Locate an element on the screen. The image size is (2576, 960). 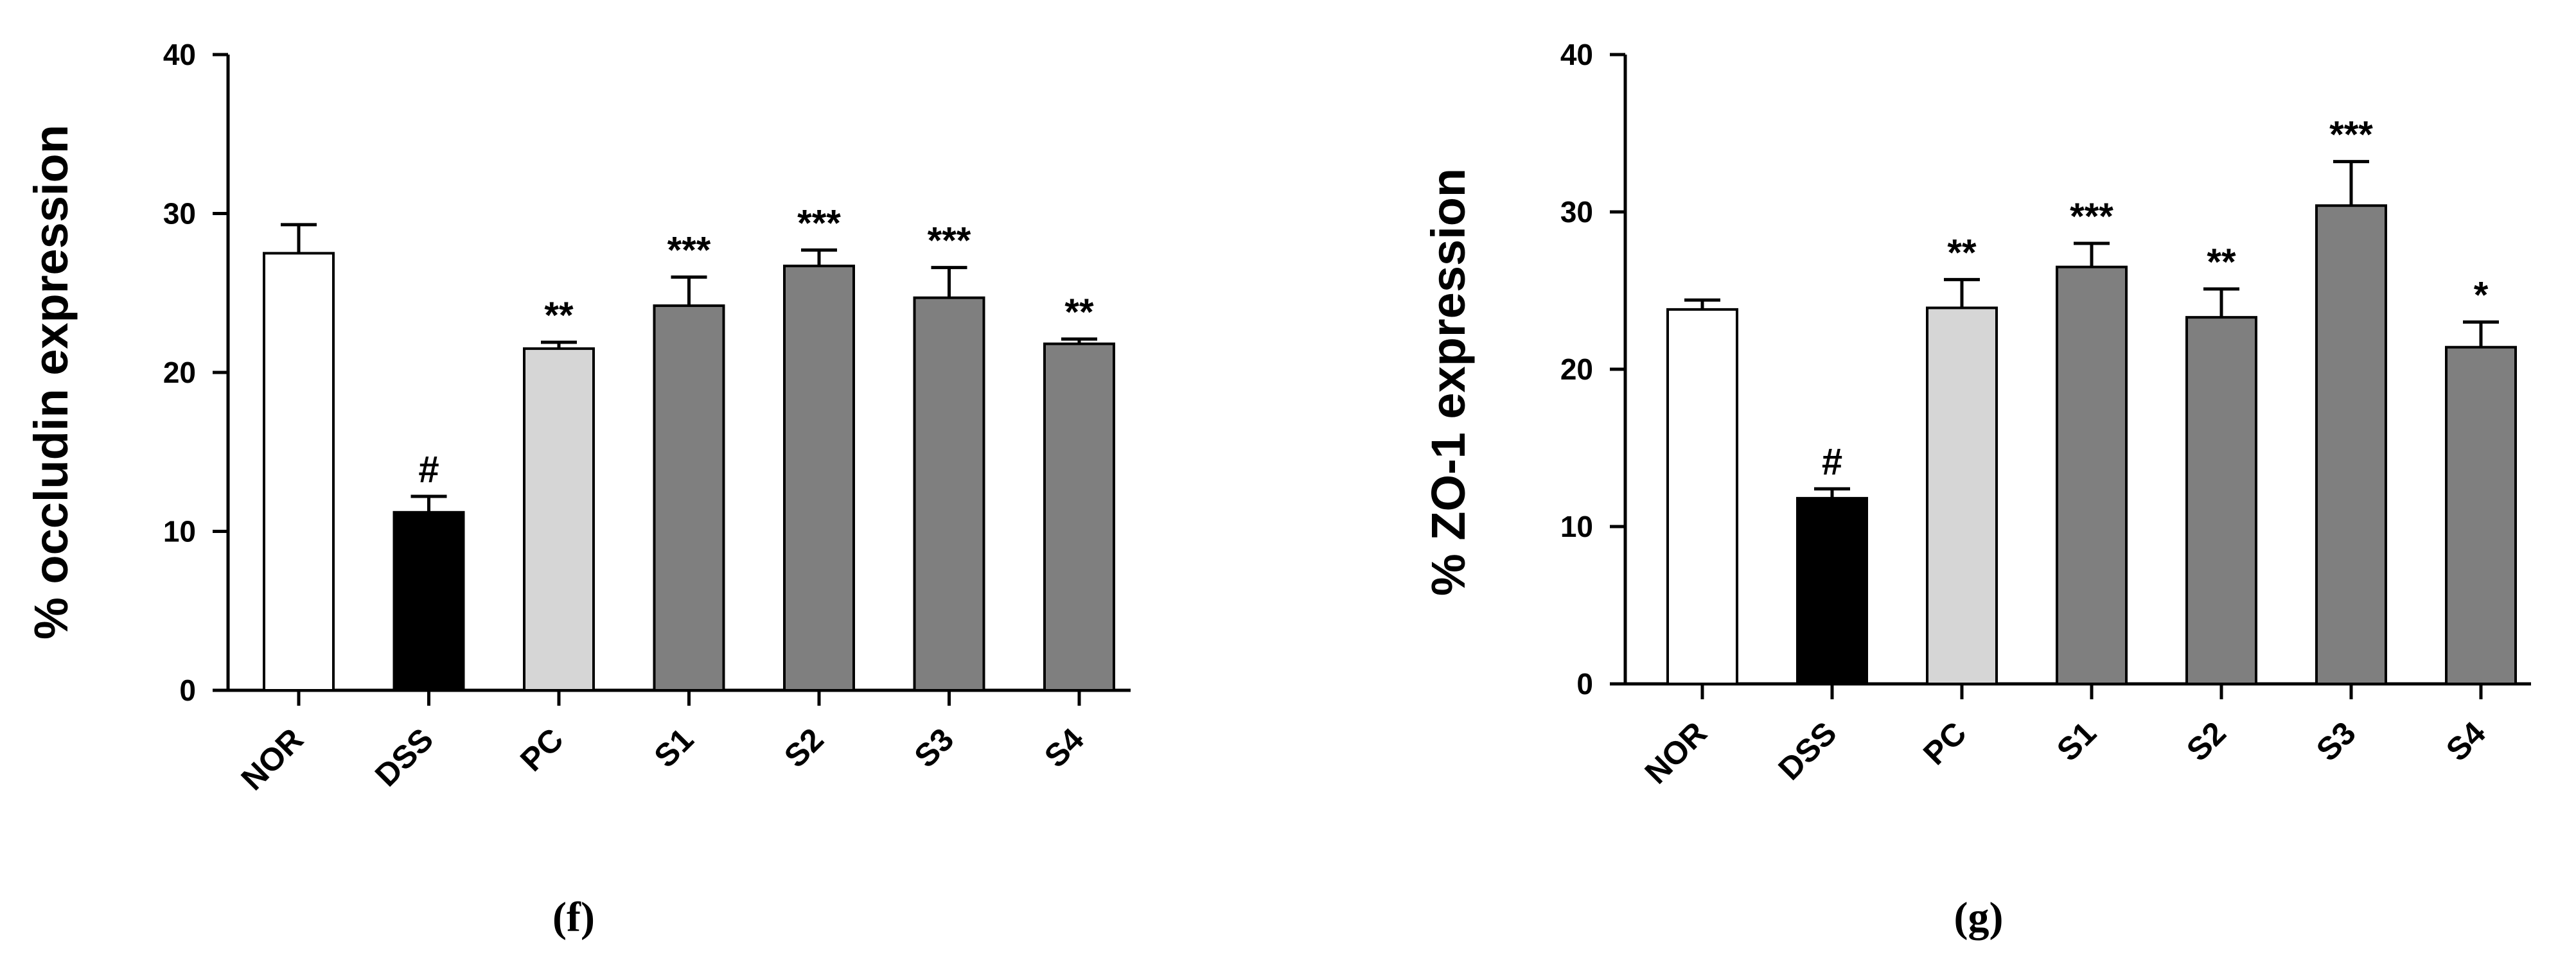
y-axis-label: % ZO-1 expression is located at coordinates (1448, 382).